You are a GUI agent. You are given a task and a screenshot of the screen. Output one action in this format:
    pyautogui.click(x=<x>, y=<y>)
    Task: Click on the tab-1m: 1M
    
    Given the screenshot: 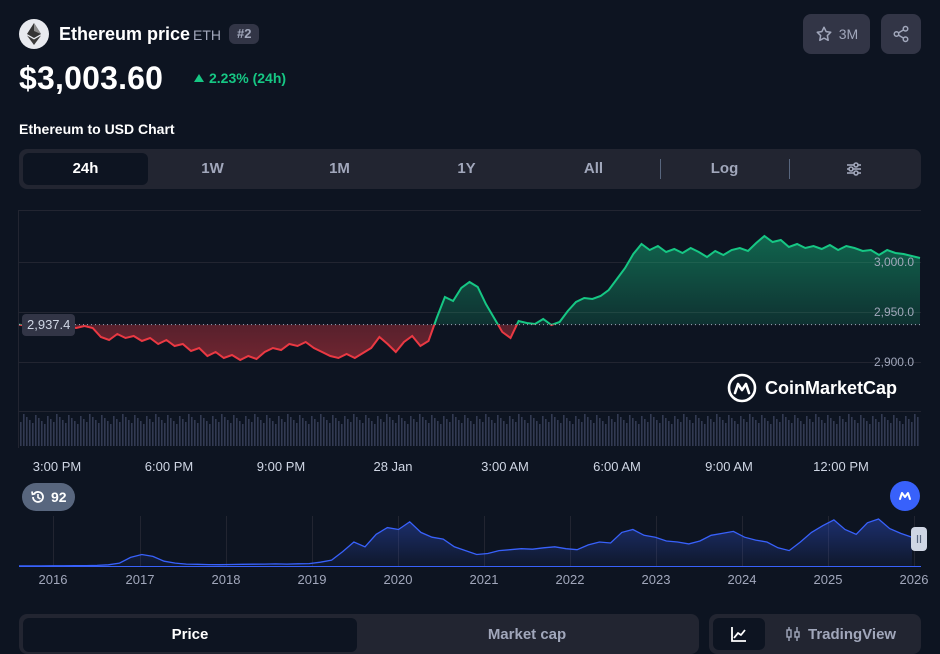 What is the action you would take?
    pyautogui.click(x=339, y=168)
    